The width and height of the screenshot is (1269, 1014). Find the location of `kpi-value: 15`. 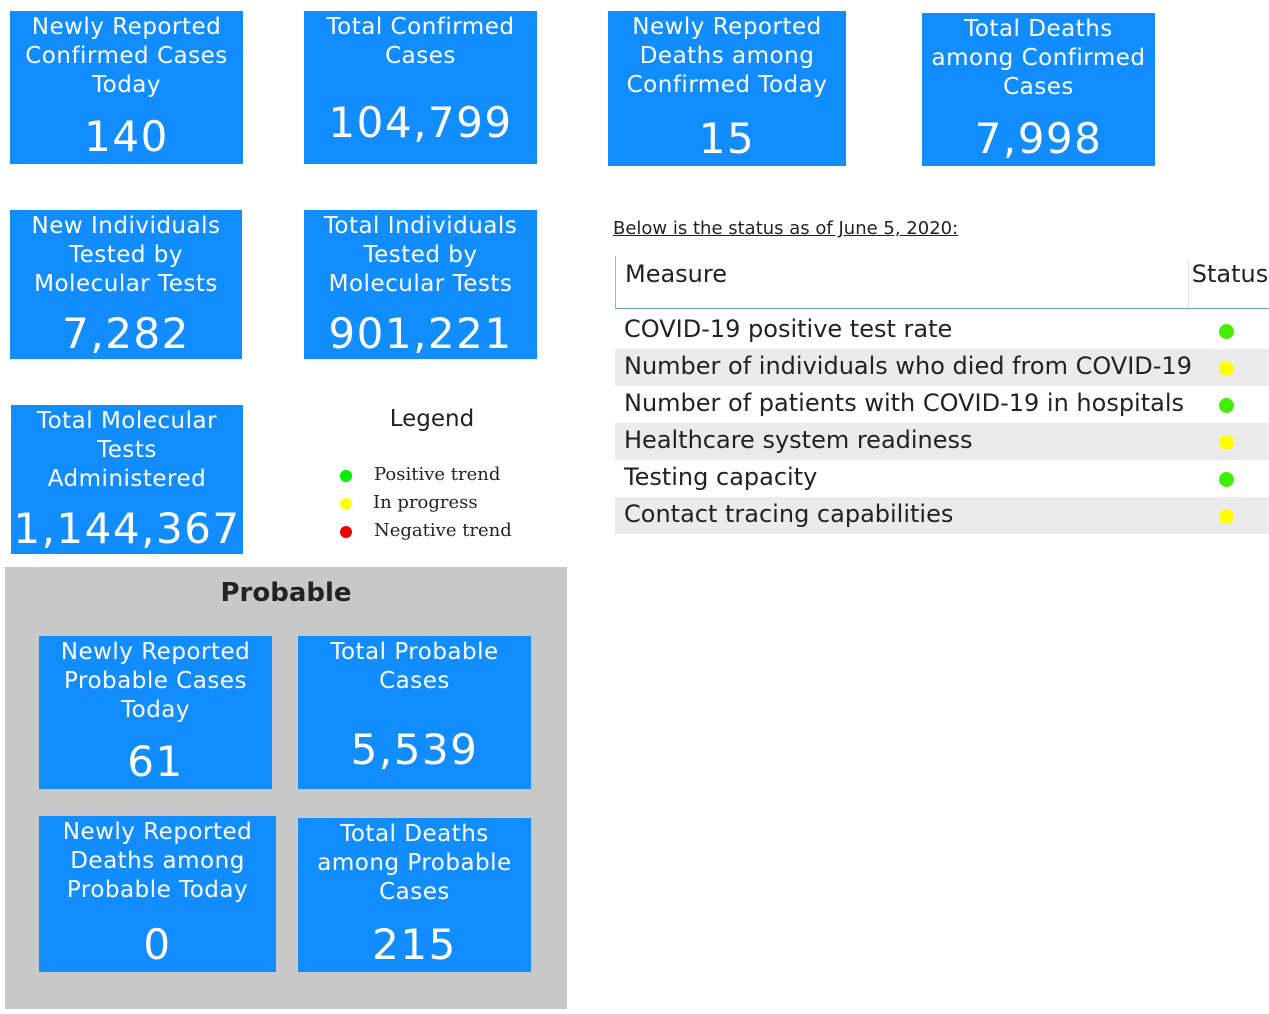

kpi-value: 15 is located at coordinates (727, 138).